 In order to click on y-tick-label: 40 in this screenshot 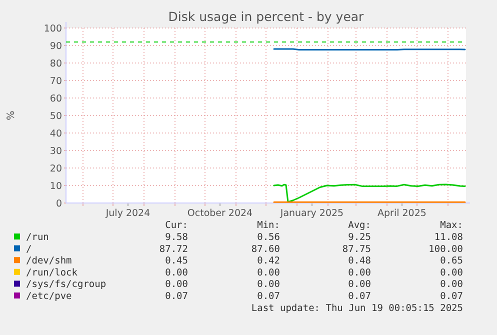, I will do `click(56, 134)`.